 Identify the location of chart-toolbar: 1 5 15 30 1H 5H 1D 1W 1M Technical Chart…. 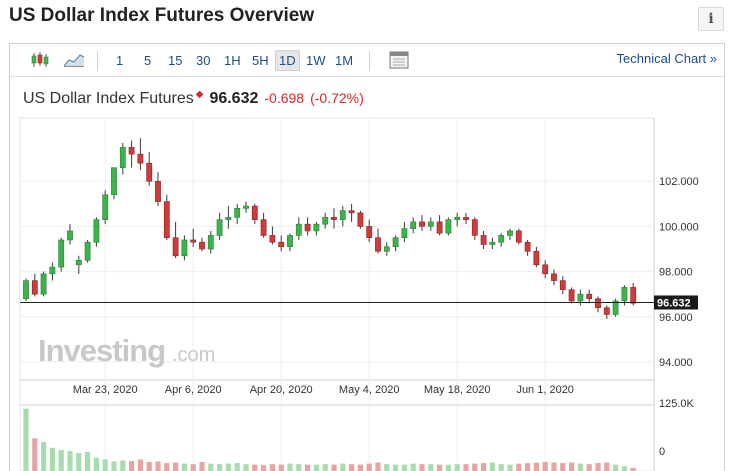
(367, 60).